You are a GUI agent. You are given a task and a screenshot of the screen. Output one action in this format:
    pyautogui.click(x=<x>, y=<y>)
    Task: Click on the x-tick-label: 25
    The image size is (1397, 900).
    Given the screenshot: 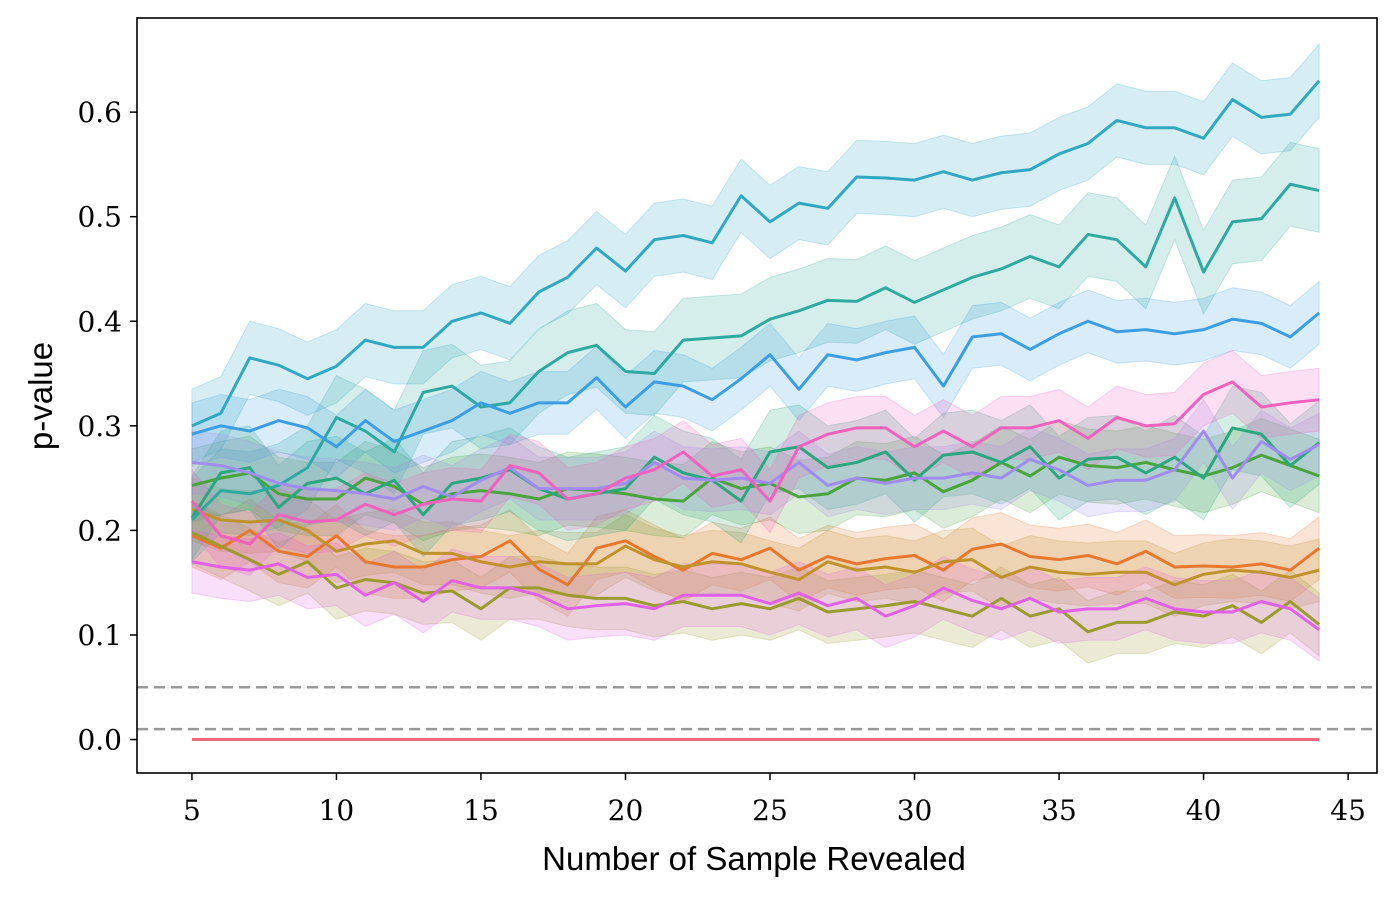 What is the action you would take?
    pyautogui.click(x=770, y=810)
    